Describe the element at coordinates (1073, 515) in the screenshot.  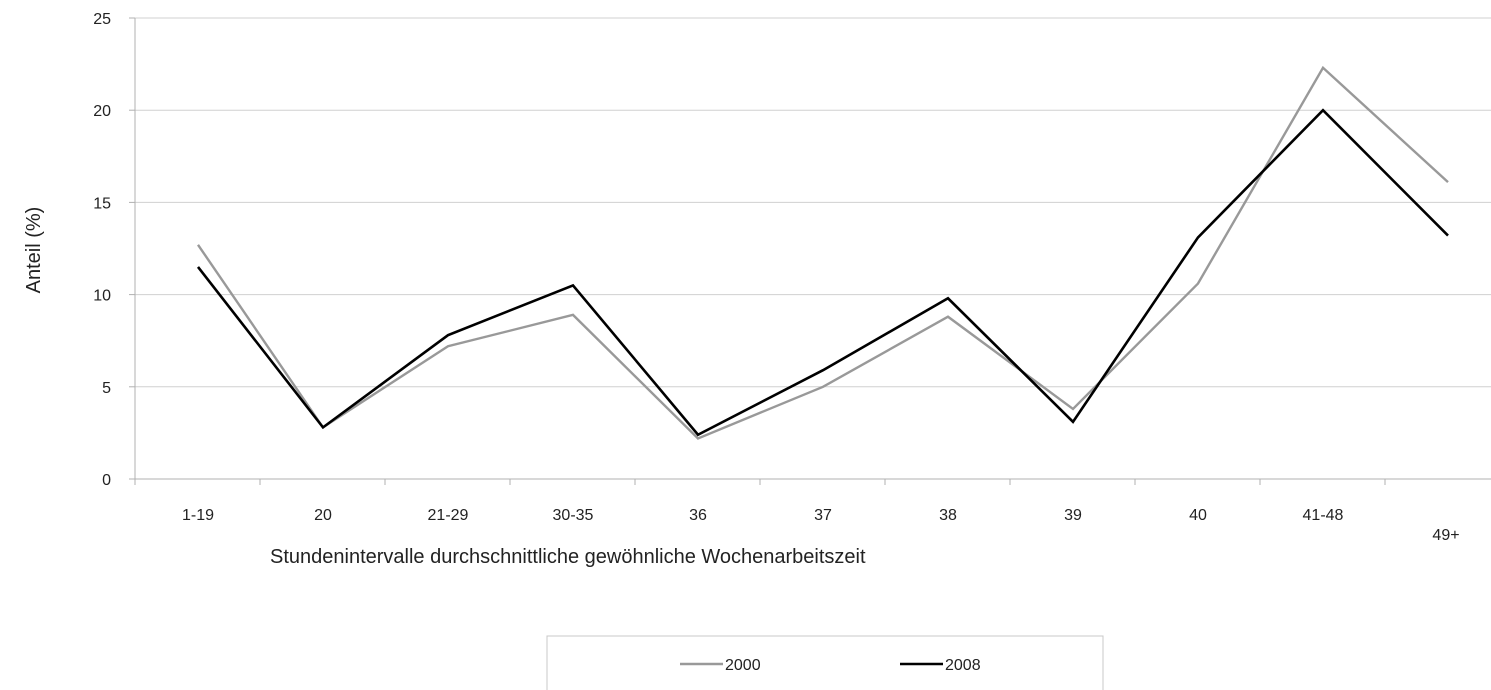
I see `x-tick-label: 39` at that location.